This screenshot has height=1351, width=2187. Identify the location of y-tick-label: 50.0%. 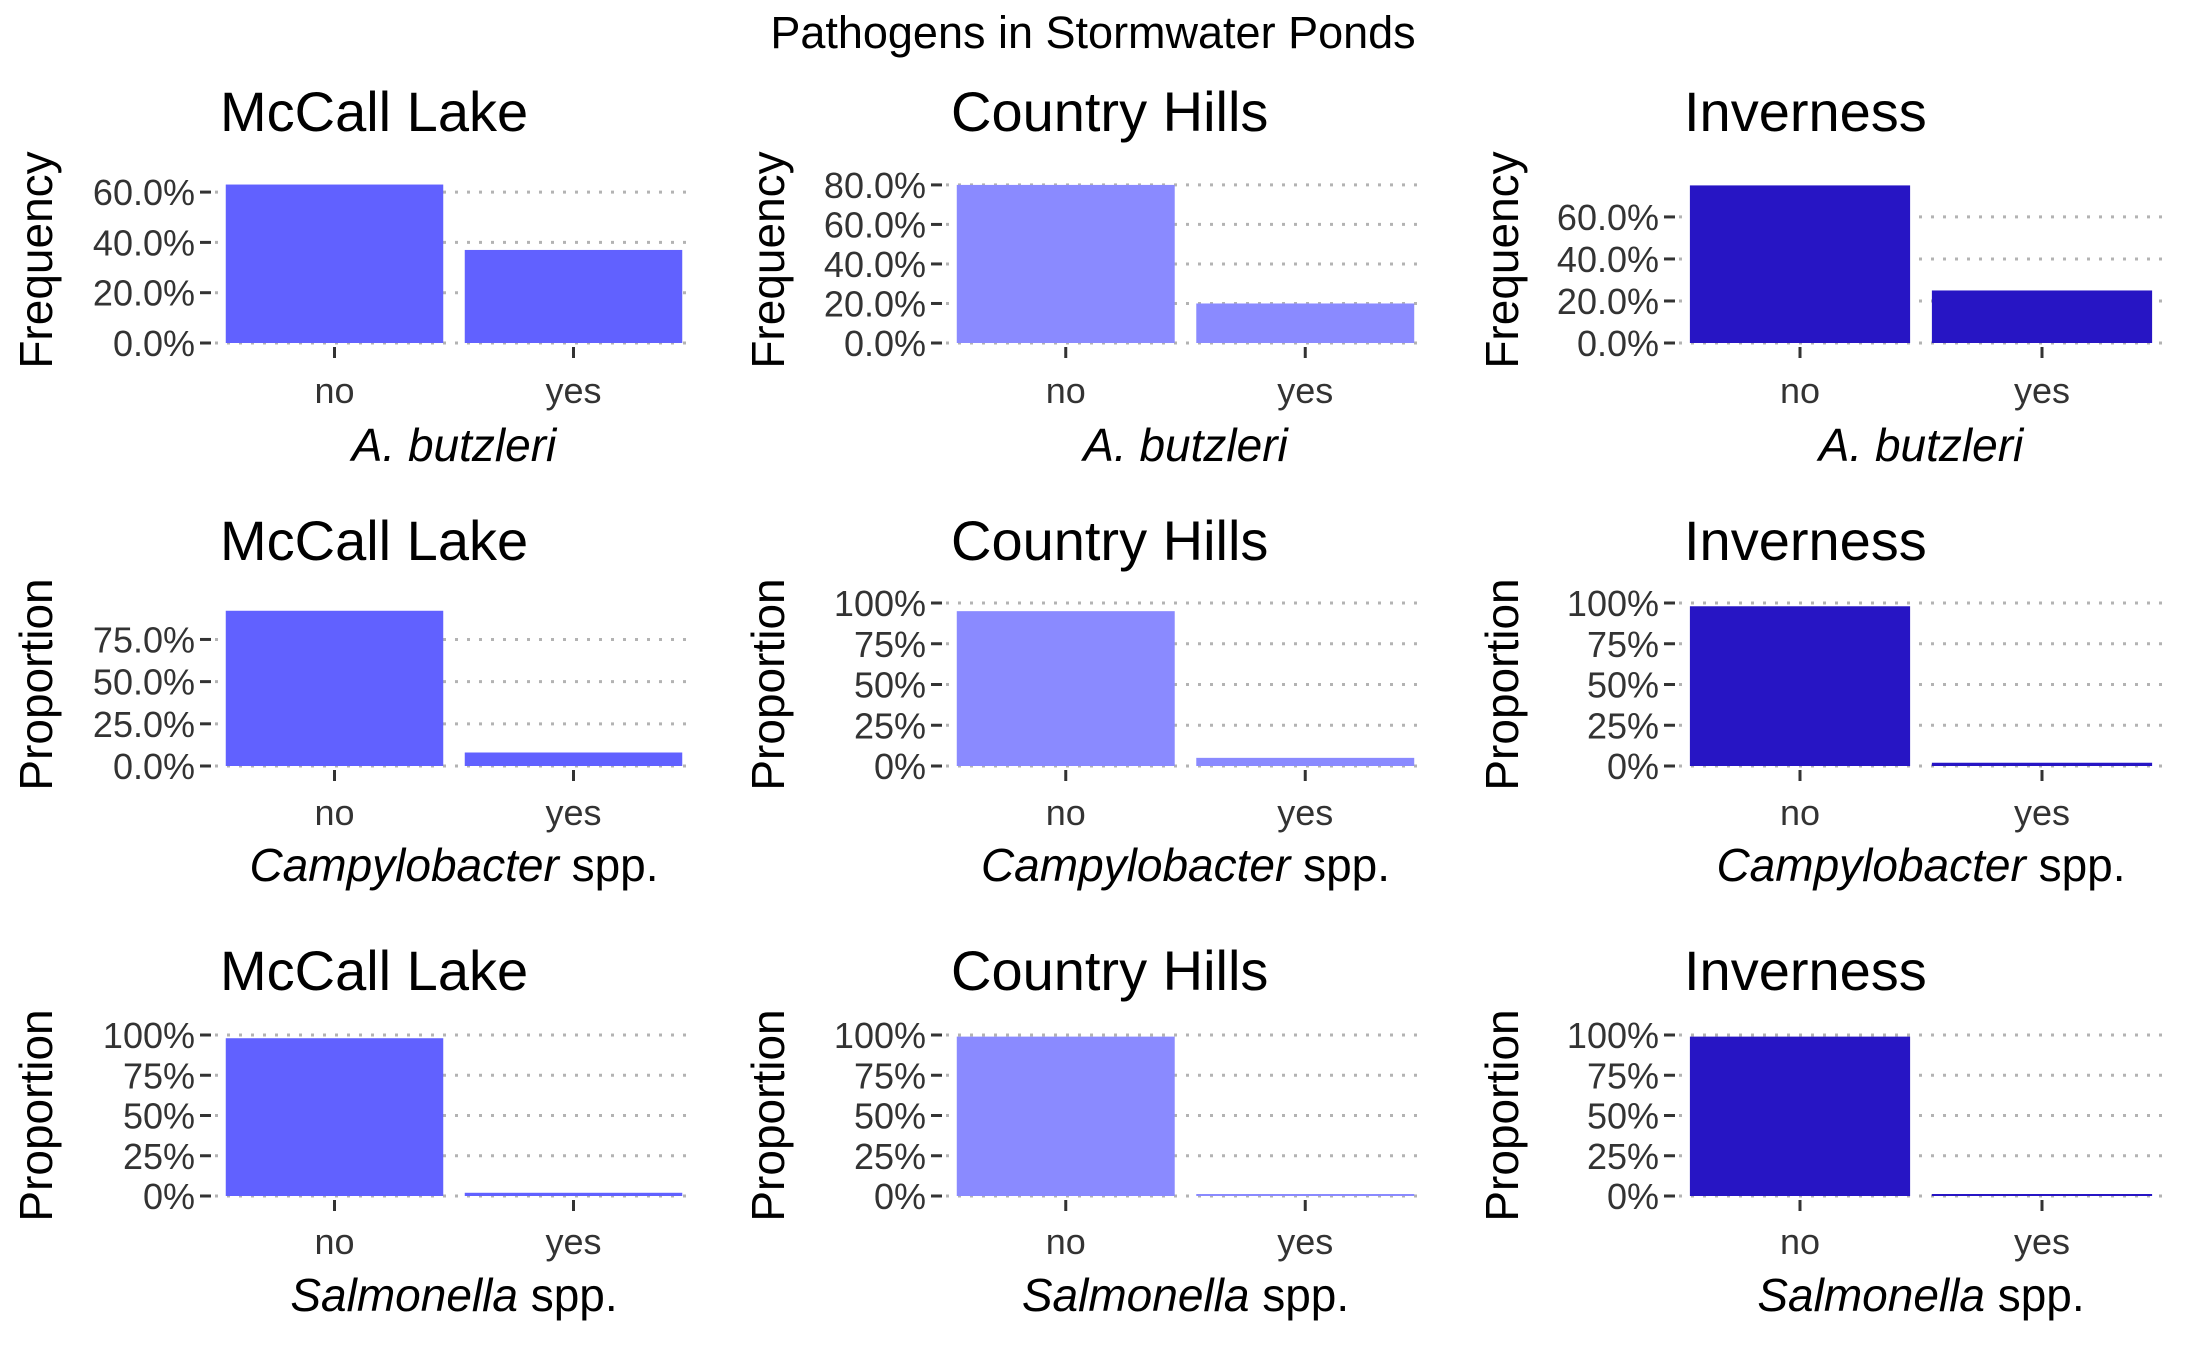
(144, 682).